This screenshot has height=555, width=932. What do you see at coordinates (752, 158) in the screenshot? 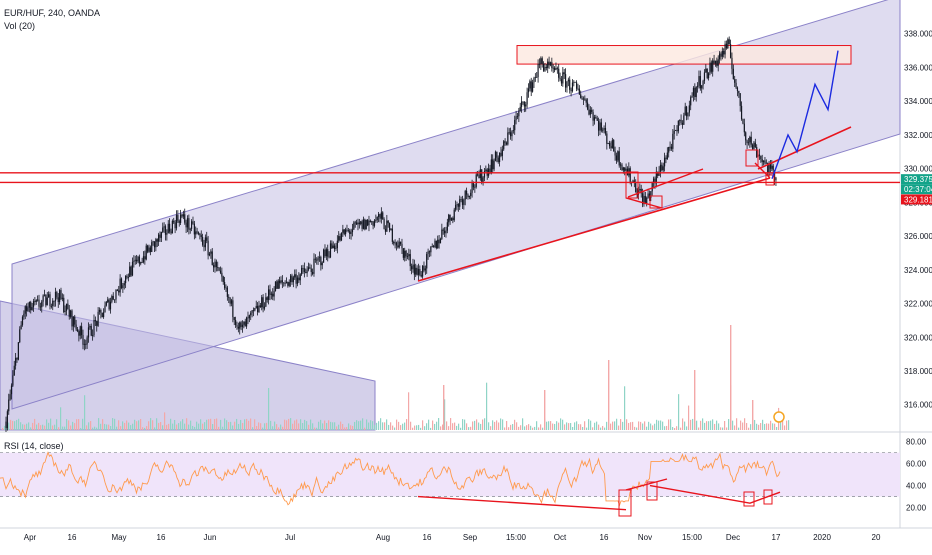
I see `marker-box` at bounding box center [752, 158].